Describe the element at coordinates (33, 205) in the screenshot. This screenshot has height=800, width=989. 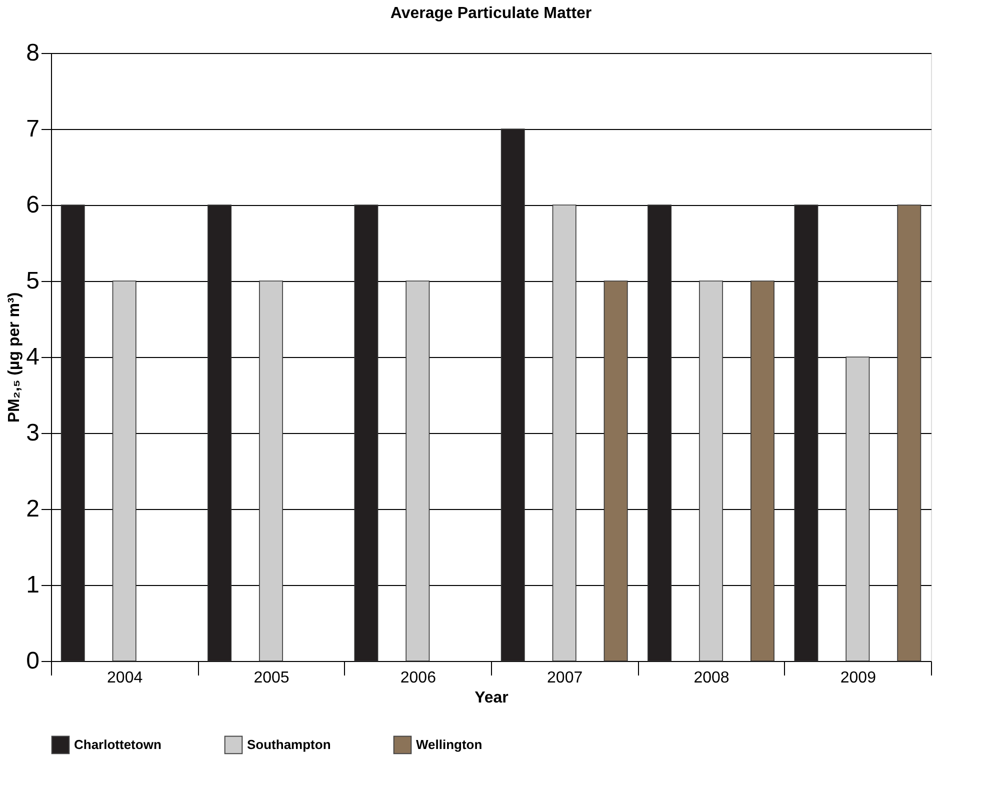
I see `y-tick-label: 6` at that location.